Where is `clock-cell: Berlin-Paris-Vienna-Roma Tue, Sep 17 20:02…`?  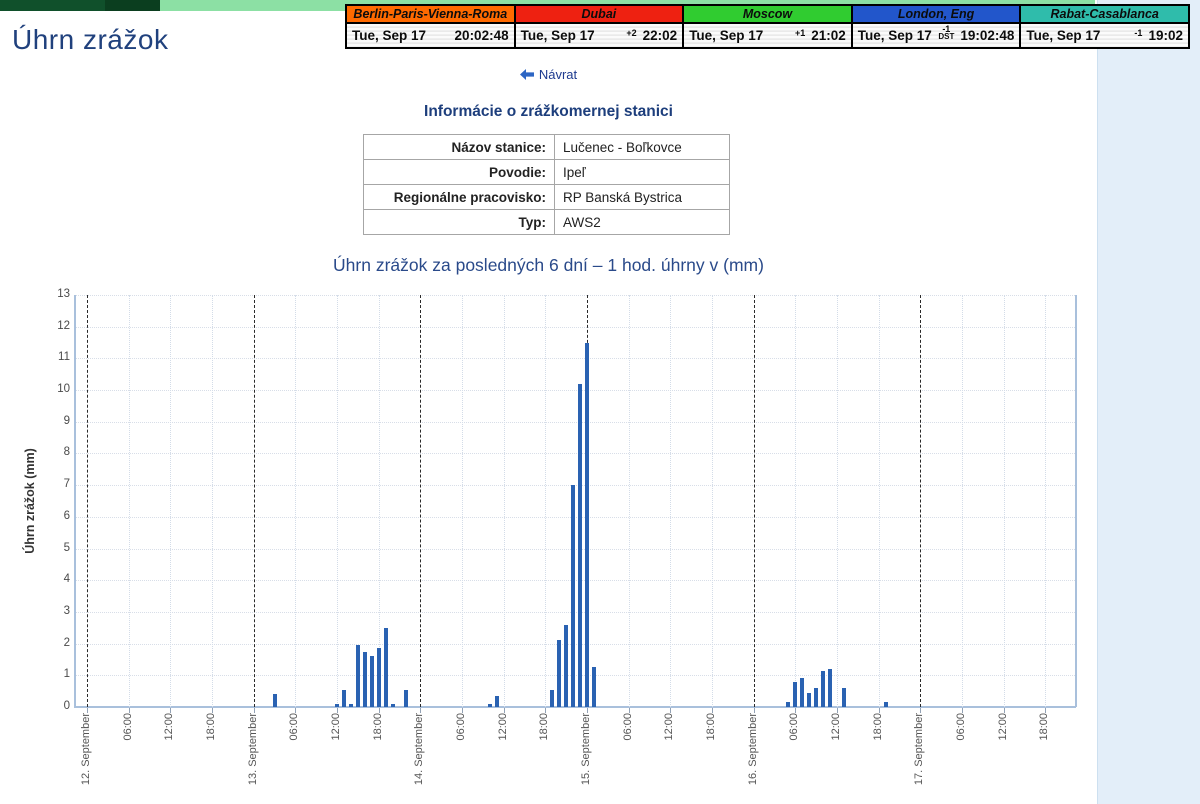
clock-cell: Berlin-Paris-Vienna-Roma Tue, Sep 17 20:02… is located at coordinates (430, 26).